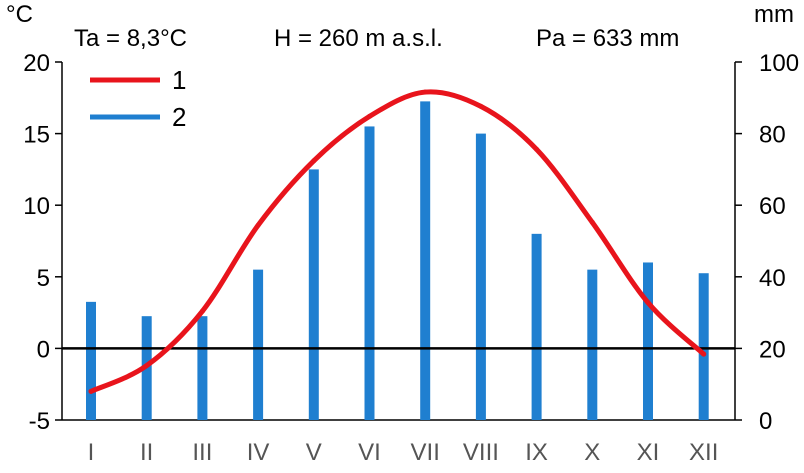 This screenshot has height=473, width=804. What do you see at coordinates (607, 38) in the screenshot?
I see `annual-precipitation-label: Pa = 633 mm` at bounding box center [607, 38].